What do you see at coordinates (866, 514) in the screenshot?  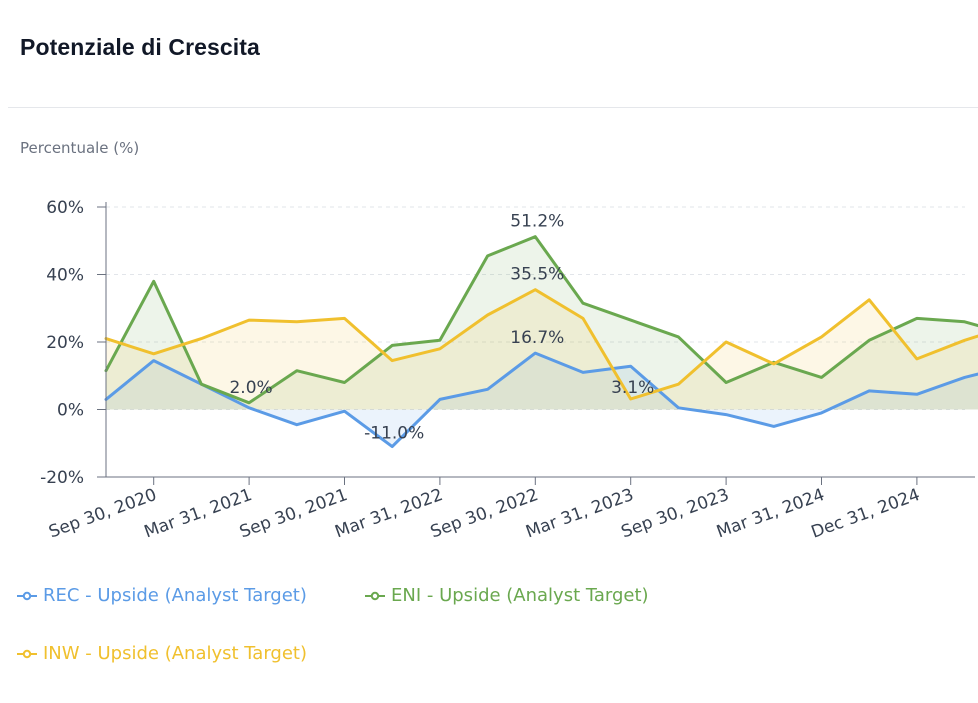 I see `x-tick-label: Dec 31, 2024` at bounding box center [866, 514].